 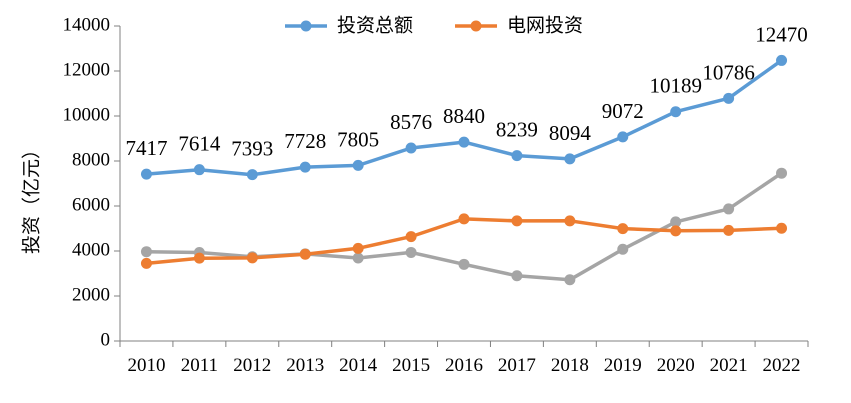 What do you see at coordinates (146, 148) in the screenshot?
I see `data-label: 7417` at bounding box center [146, 148].